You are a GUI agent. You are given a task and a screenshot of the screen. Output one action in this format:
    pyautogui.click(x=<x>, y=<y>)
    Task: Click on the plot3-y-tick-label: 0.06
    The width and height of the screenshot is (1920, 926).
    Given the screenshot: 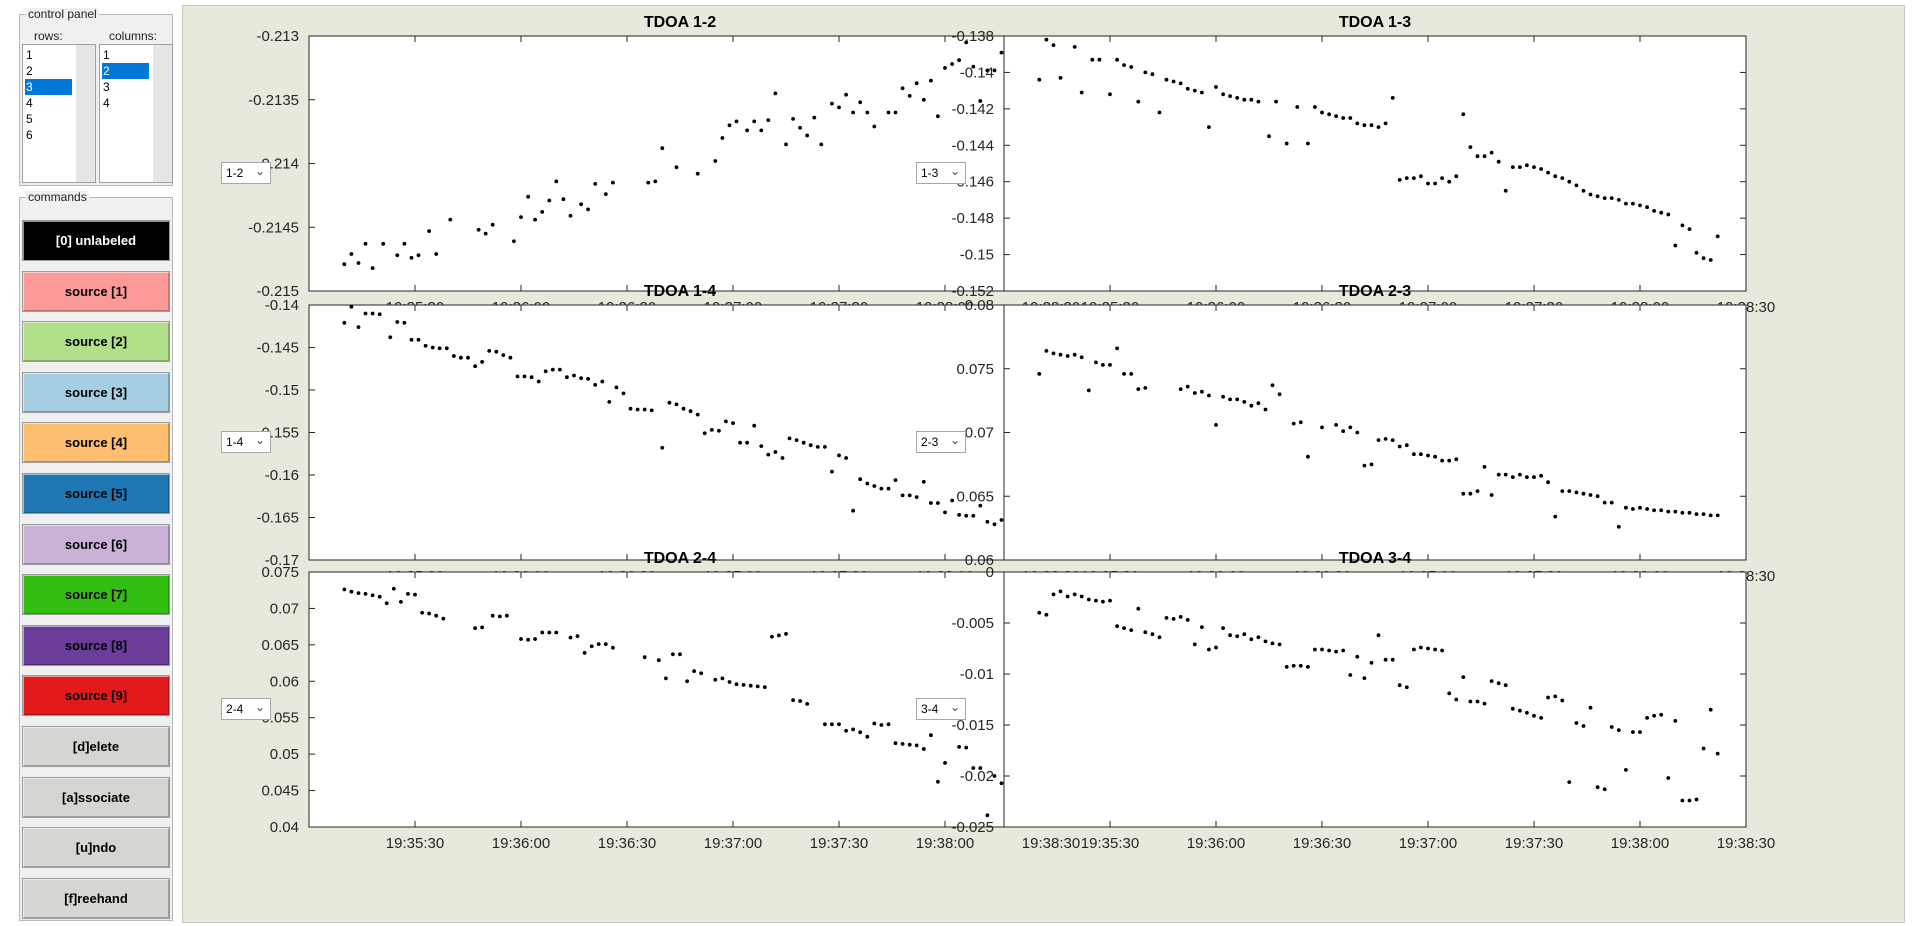 What is the action you would take?
    pyautogui.click(x=979, y=560)
    